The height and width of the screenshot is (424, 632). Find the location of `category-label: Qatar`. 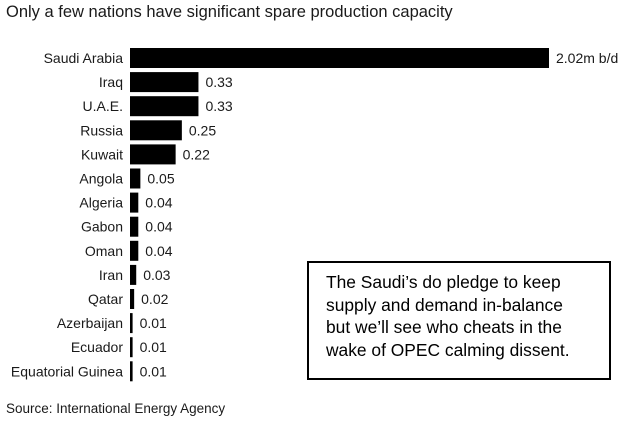

category-label: Qatar is located at coordinates (105, 299).